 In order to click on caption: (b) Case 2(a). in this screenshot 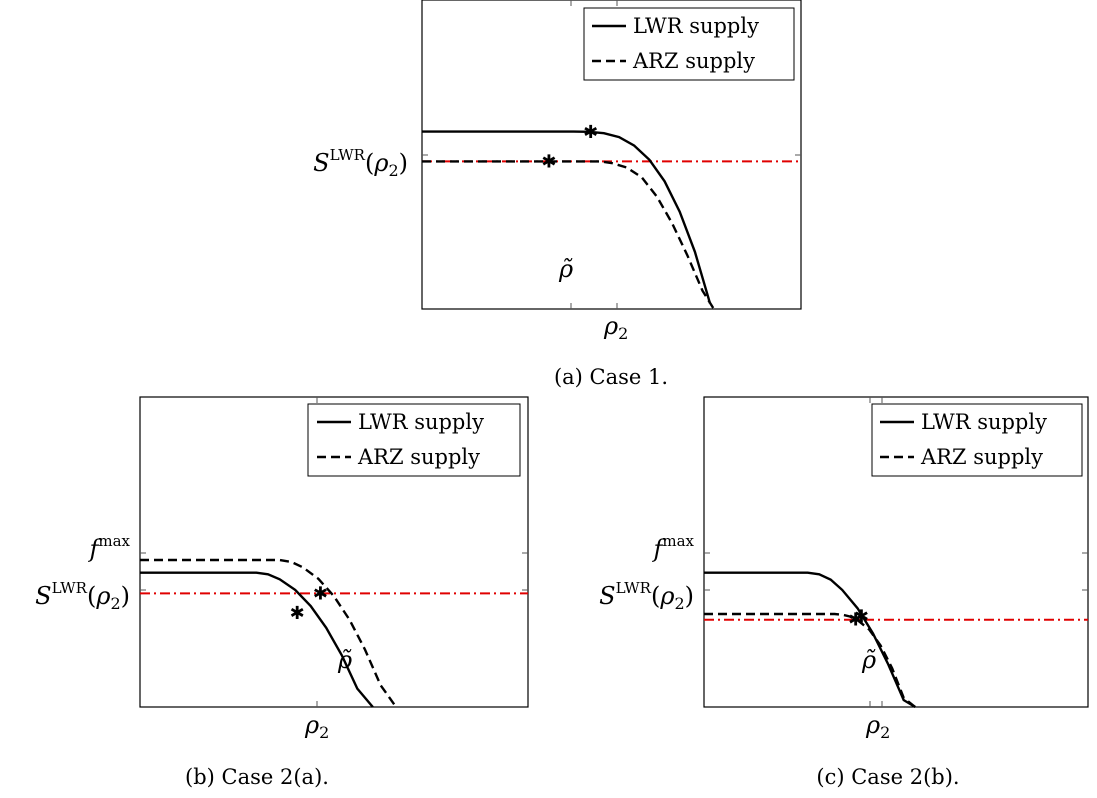, I will do `click(257, 777)`.